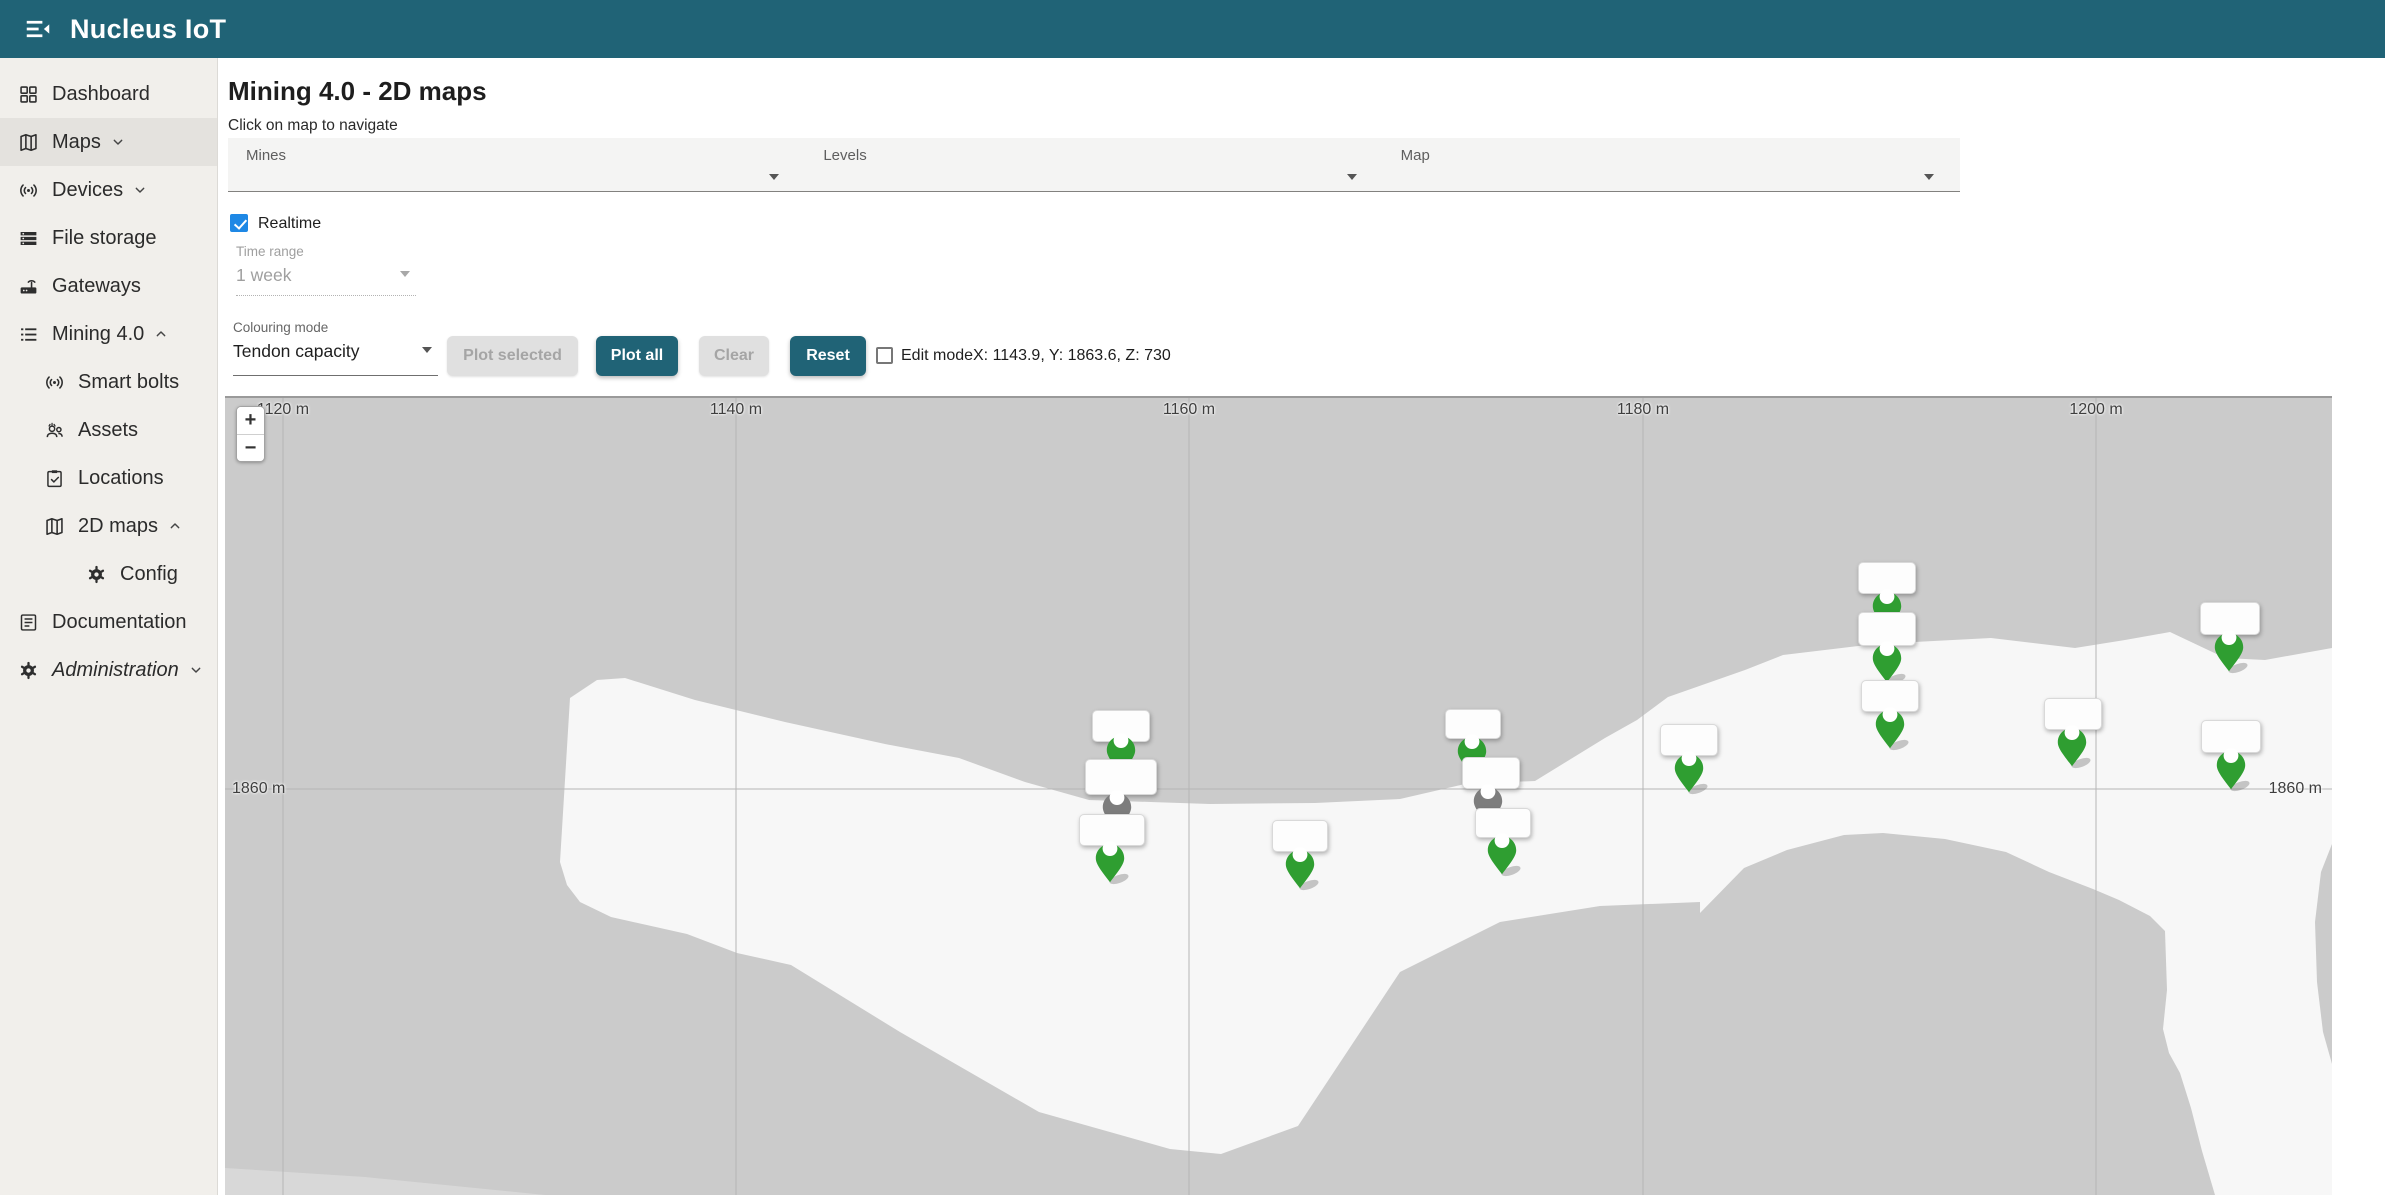 This screenshot has height=1195, width=2385. What do you see at coordinates (38, 29) in the screenshot?
I see `menu-open-icon` at bounding box center [38, 29].